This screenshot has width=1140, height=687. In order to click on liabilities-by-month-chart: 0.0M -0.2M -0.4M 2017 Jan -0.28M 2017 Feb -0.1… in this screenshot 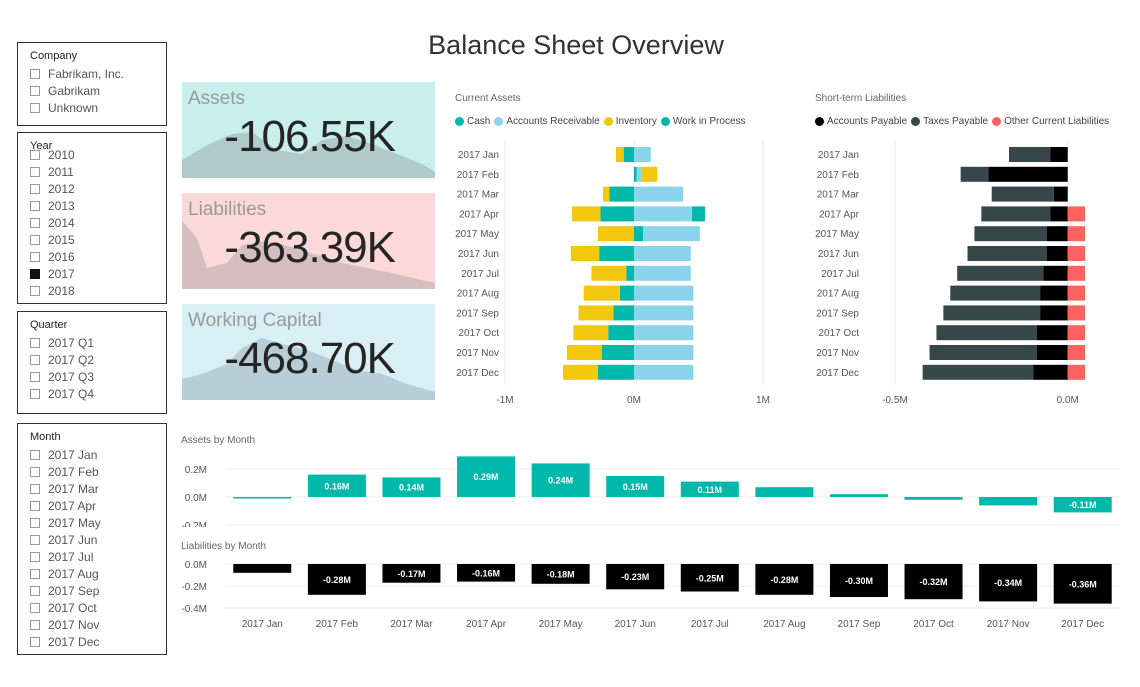, I will do `click(652, 597)`.